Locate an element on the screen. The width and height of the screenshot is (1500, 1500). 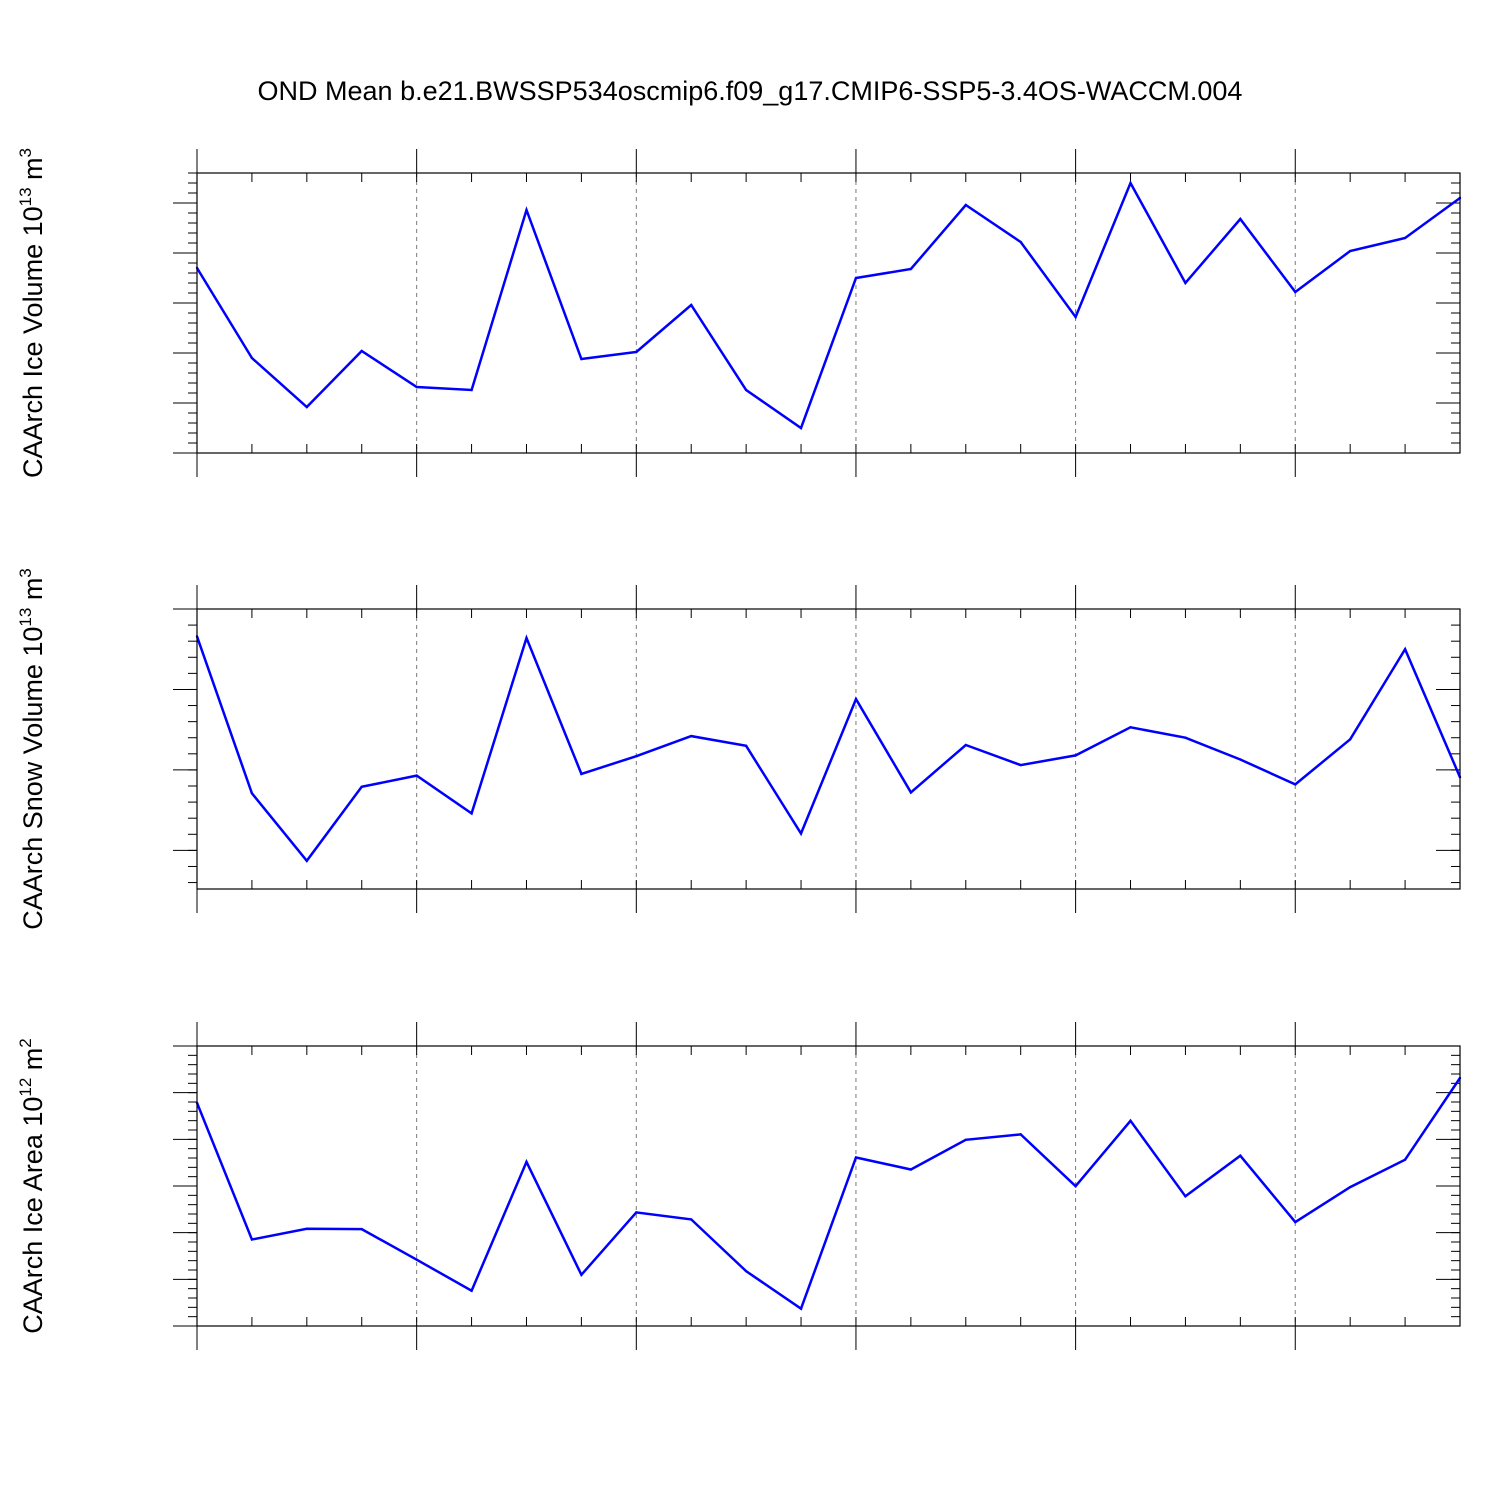
y-axis-label-part: CAArch Snow Volume 10 is located at coordinates (33, 778).